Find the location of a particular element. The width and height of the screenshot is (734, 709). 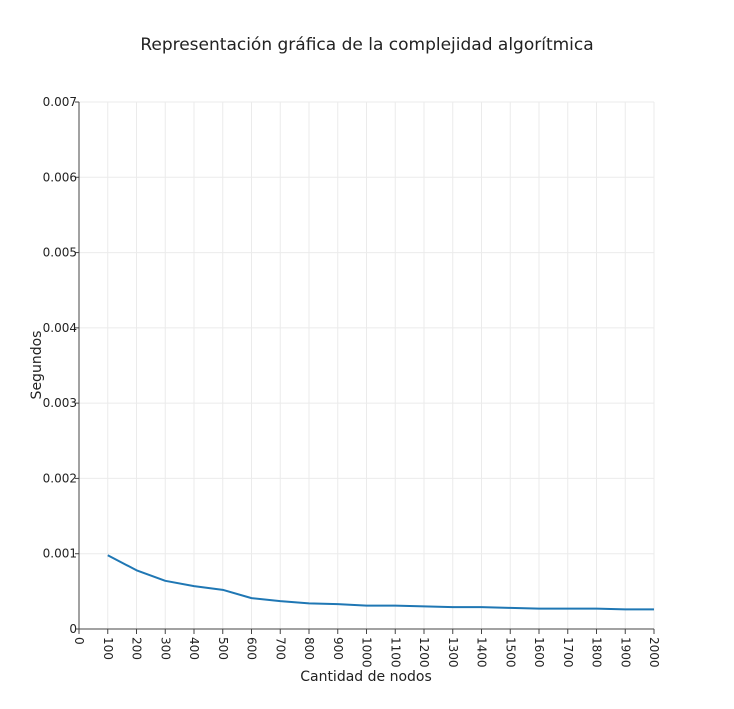

x-tick-label: 1600 is located at coordinates (539, 652).